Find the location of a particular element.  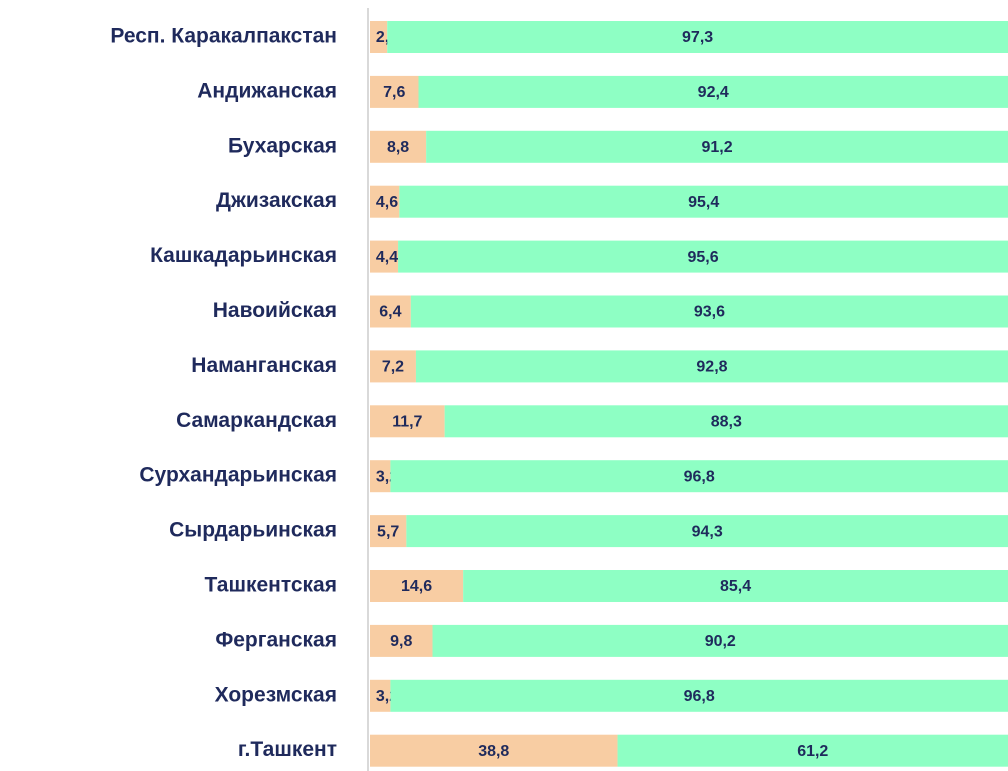

value-label: 97,3 is located at coordinates (697, 37).